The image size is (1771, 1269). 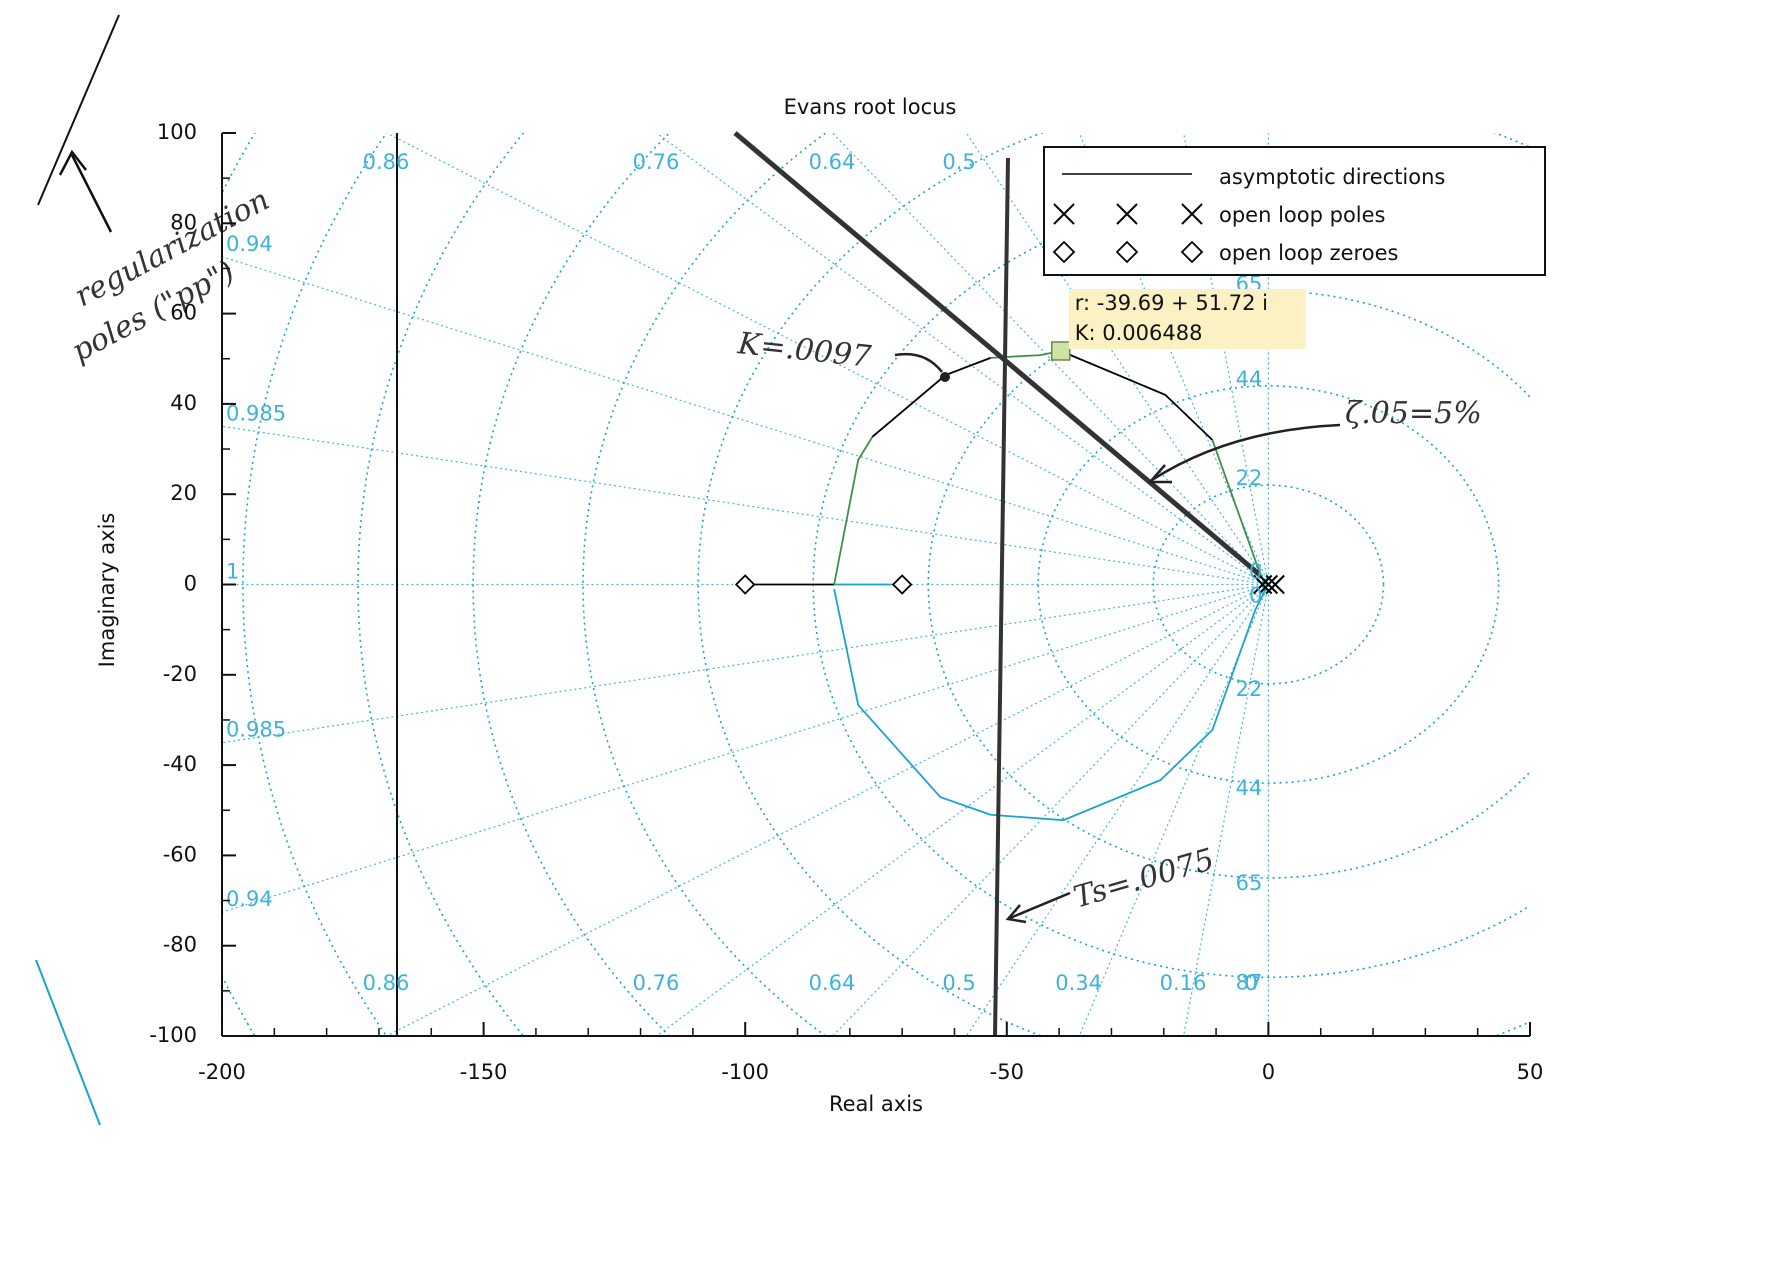 I want to click on y-tick-label: -40, so click(x=180, y=764).